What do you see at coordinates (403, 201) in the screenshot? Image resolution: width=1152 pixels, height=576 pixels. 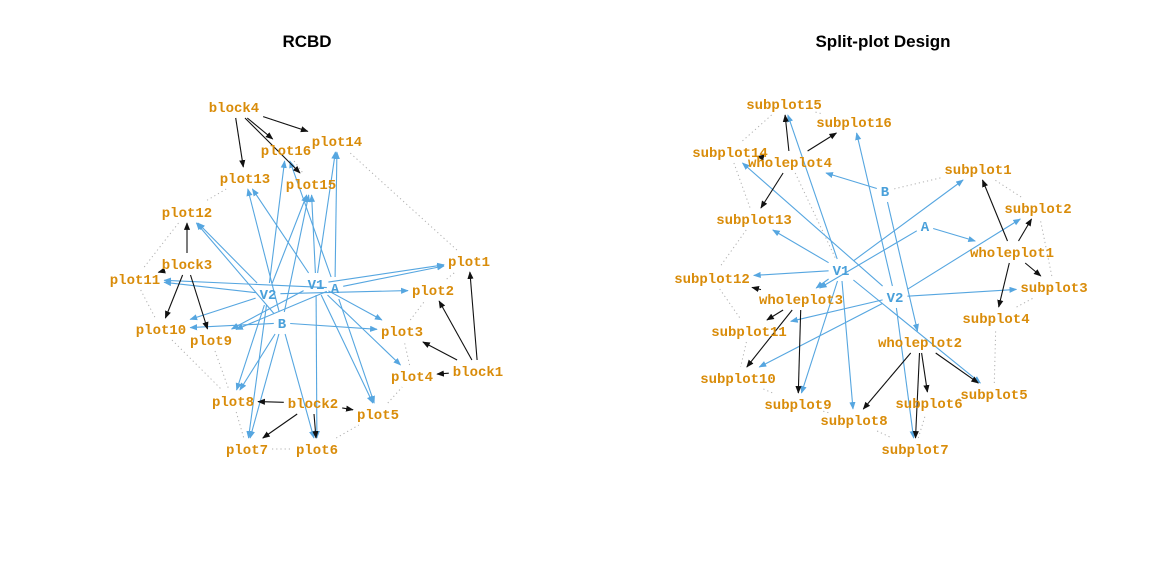 I see `rcbd-neighbor-edge-plot1-to-plot14` at bounding box center [403, 201].